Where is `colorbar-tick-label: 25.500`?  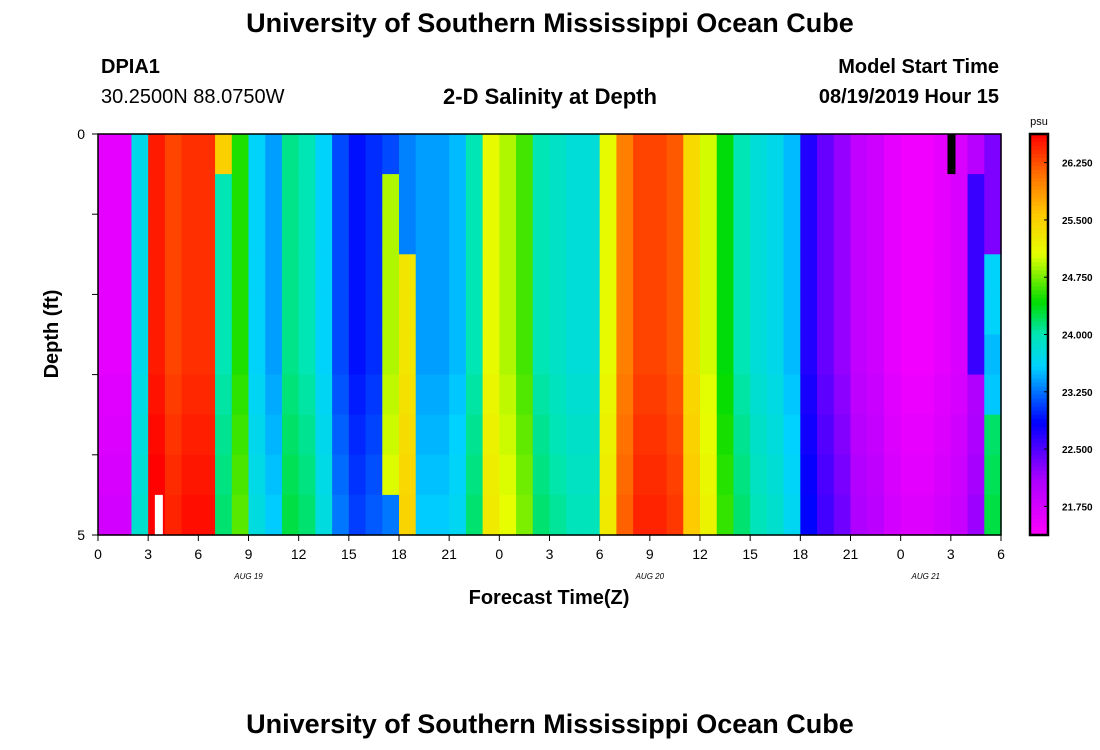 colorbar-tick-label: 25.500 is located at coordinates (1077, 221).